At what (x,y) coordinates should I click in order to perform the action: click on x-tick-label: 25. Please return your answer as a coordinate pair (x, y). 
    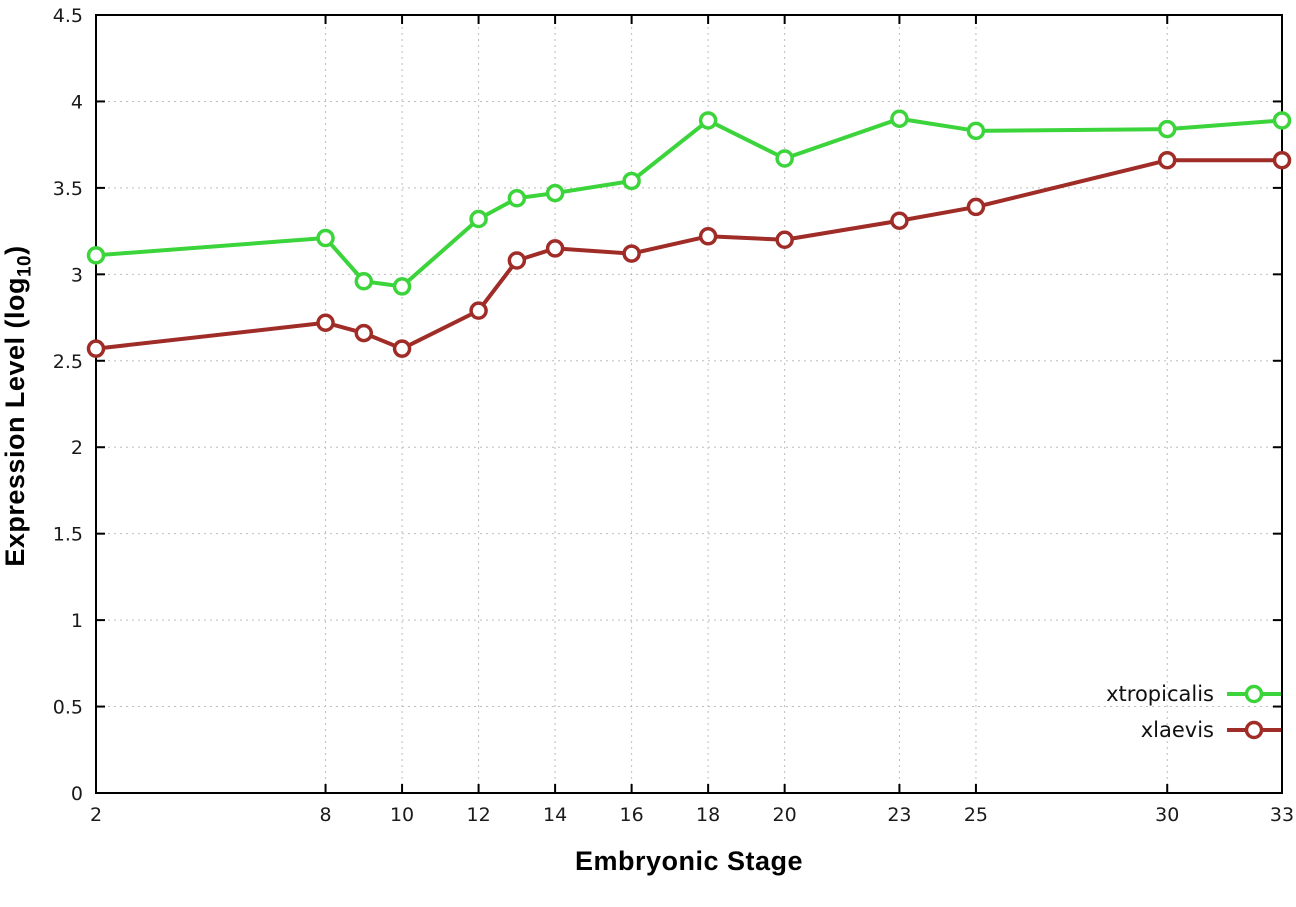
    Looking at the image, I should click on (976, 815).